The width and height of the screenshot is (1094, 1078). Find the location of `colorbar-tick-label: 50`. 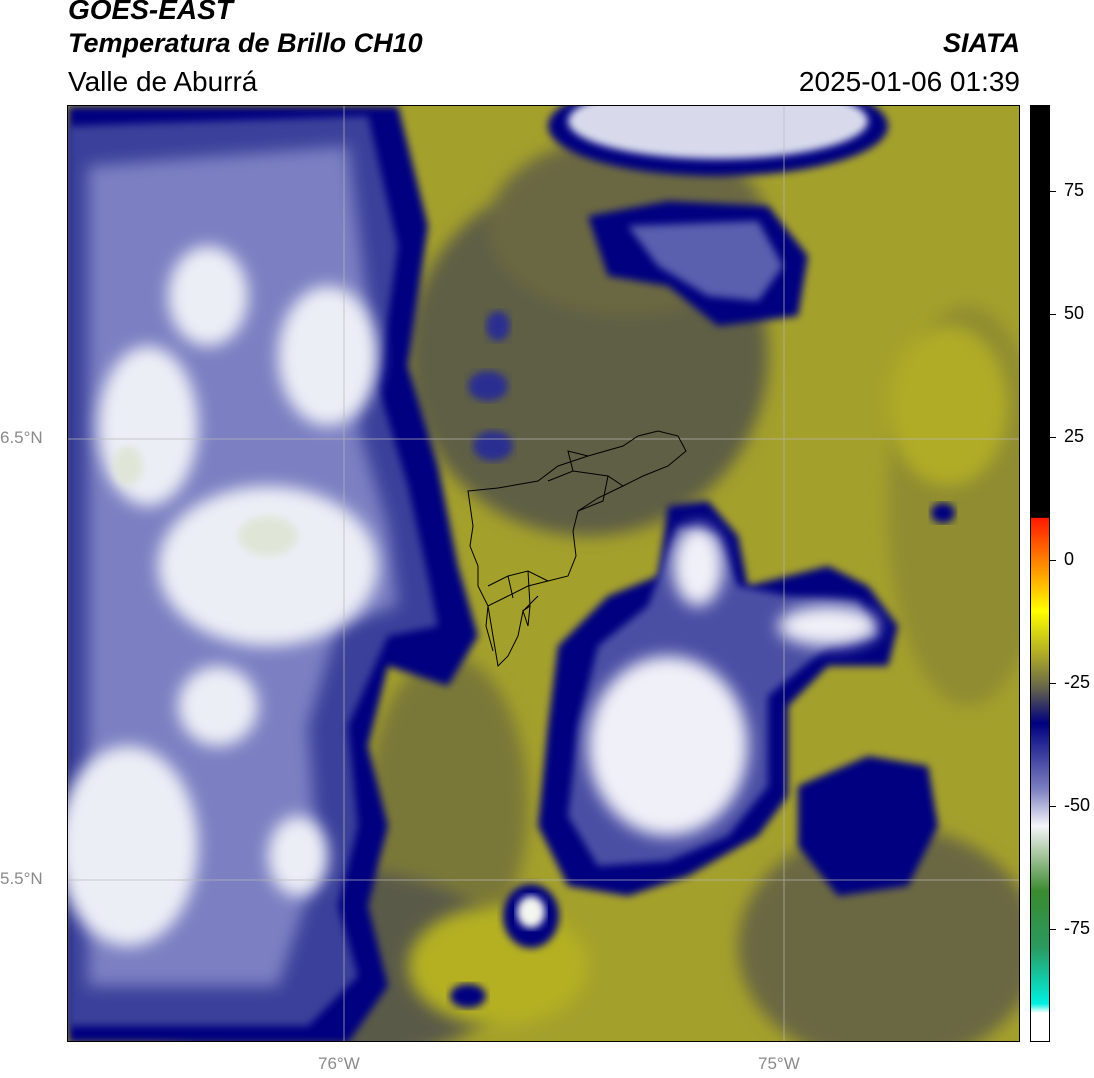

colorbar-tick-label: 50 is located at coordinates (1074, 313).